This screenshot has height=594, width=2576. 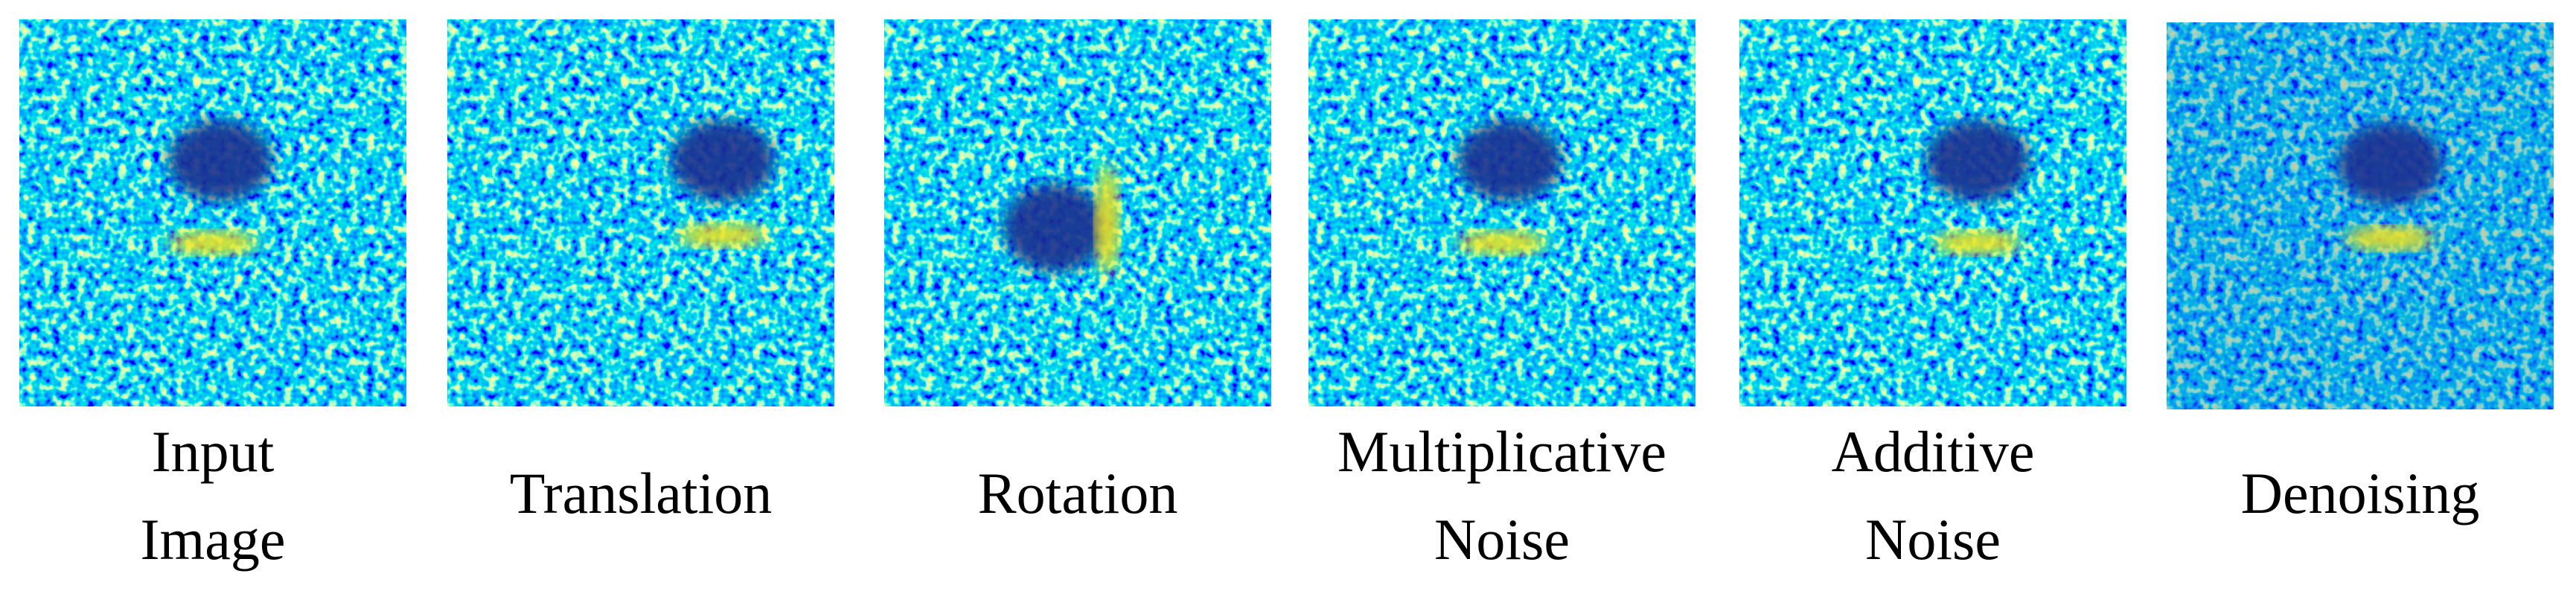 What do you see at coordinates (213, 539) in the screenshot?
I see `caption-line: Image` at bounding box center [213, 539].